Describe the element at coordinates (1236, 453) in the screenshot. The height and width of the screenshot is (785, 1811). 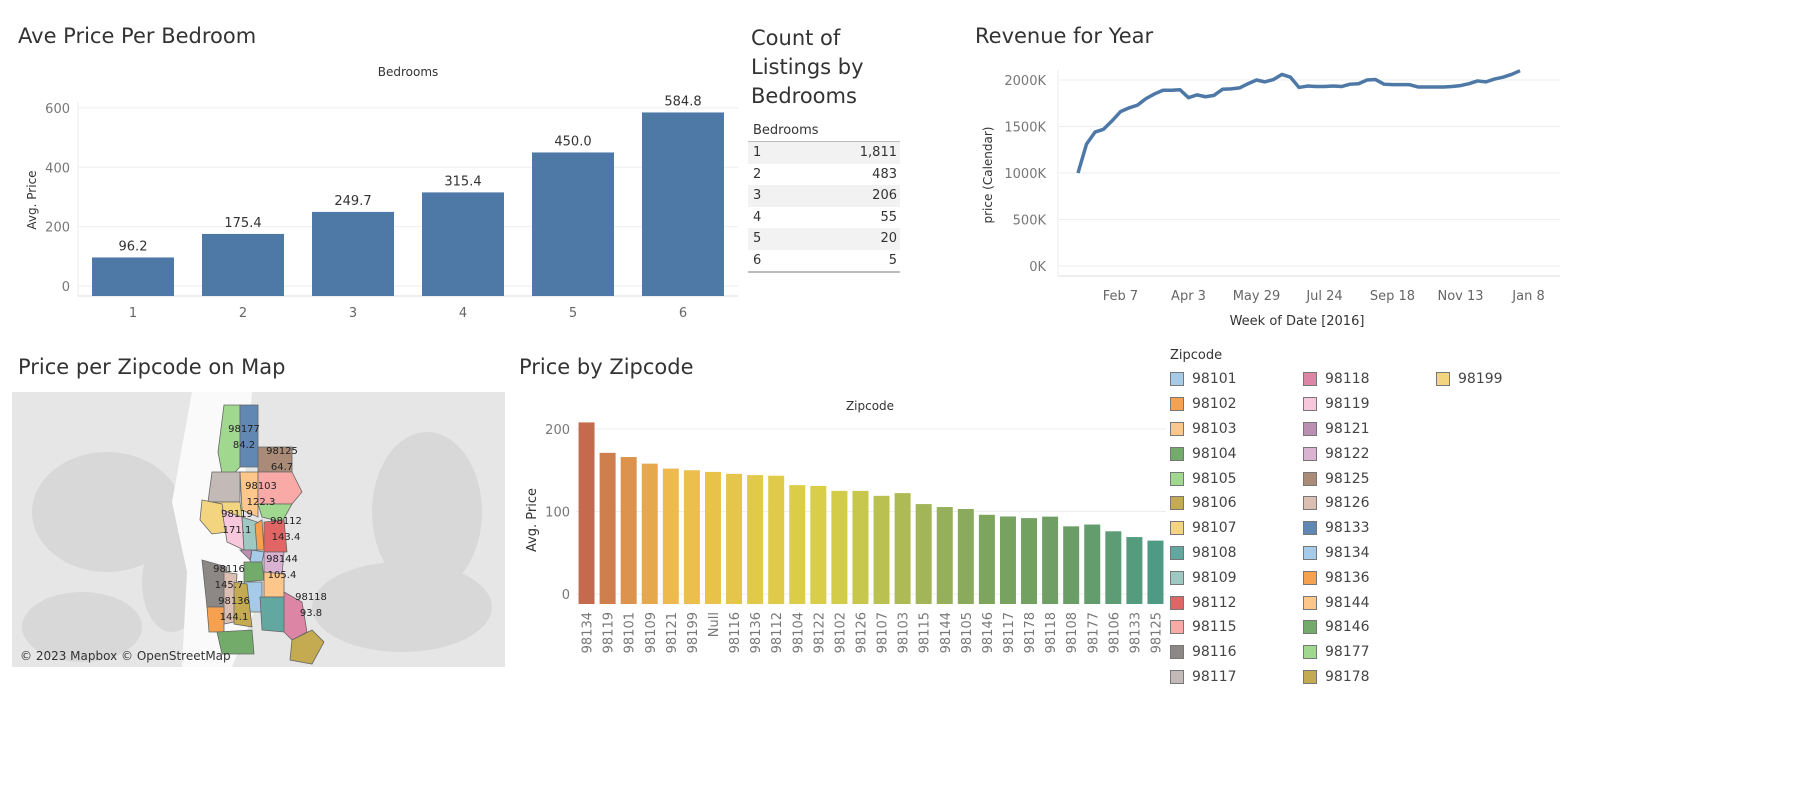
I see `legend-item: 98104` at that location.